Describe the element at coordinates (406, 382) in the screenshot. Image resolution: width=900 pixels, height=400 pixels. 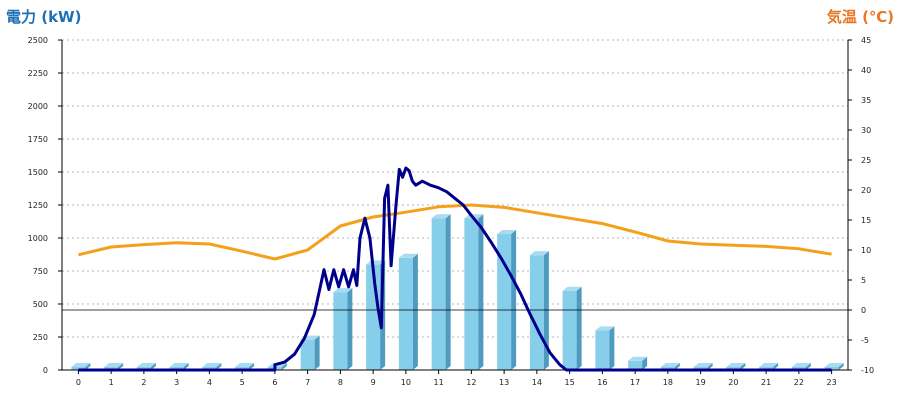
I see `x-tick-label: 10` at that location.